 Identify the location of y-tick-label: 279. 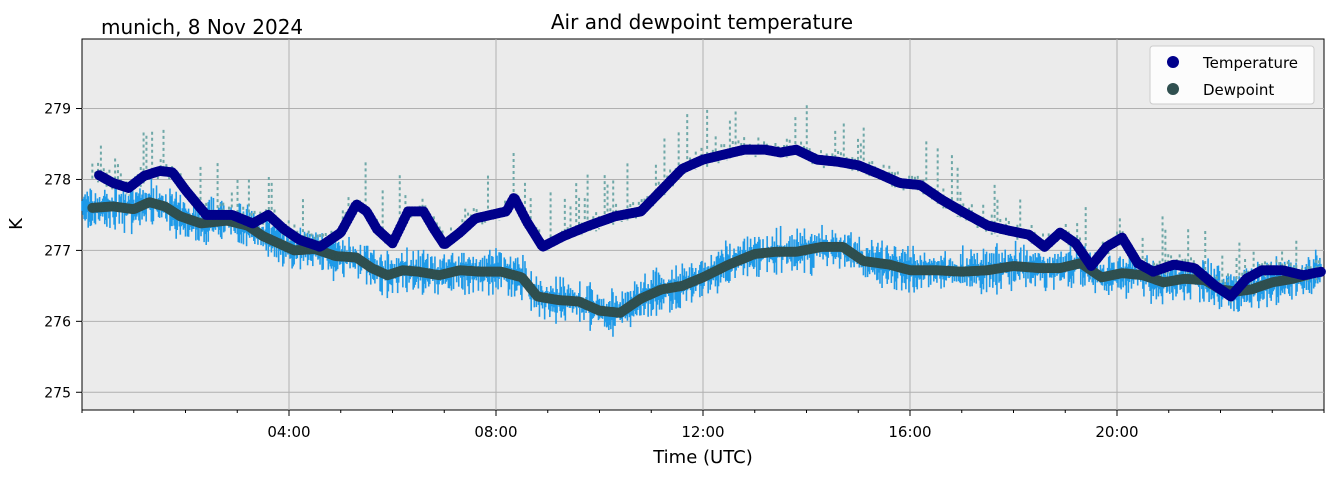
(57, 110).